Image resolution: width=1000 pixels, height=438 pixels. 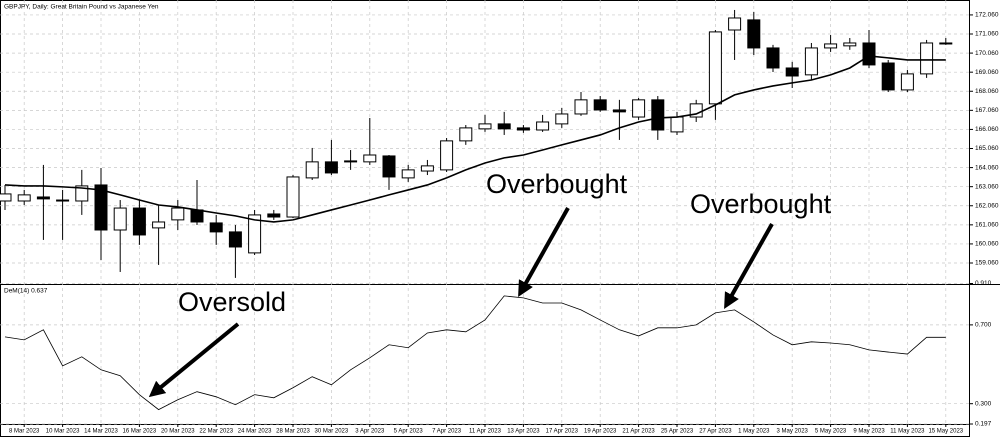 What do you see at coordinates (987, 53) in the screenshot?
I see `y-tick-label: 170.060` at bounding box center [987, 53].